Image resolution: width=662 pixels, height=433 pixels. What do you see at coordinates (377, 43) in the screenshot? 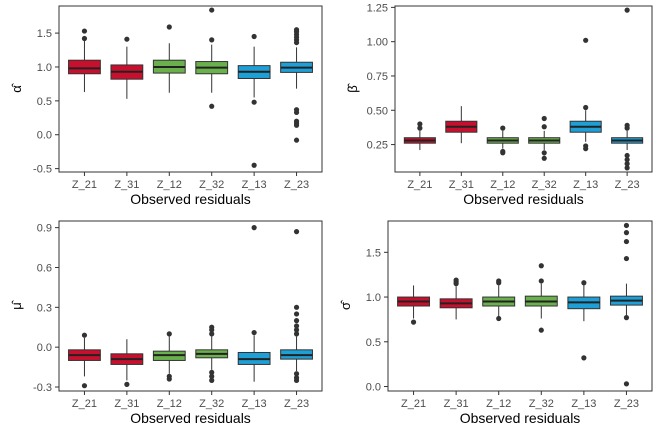
I see `y-tick-label: 1.00` at bounding box center [377, 43].